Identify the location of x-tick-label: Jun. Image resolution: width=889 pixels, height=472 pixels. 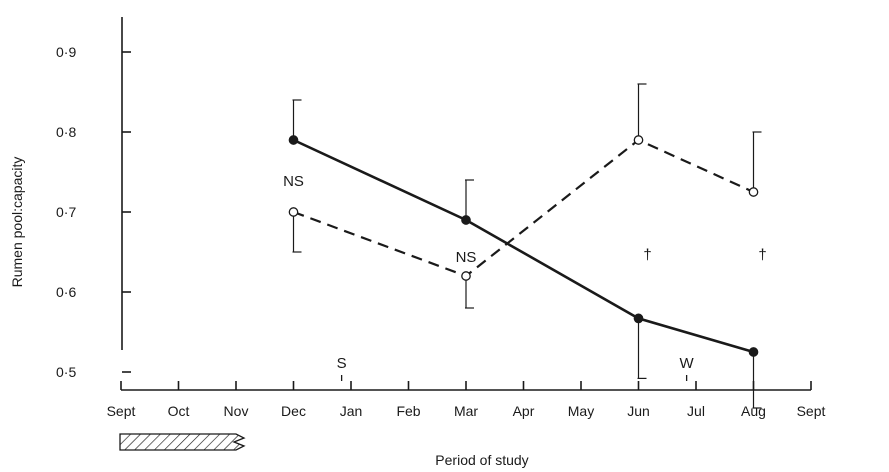
(638, 411).